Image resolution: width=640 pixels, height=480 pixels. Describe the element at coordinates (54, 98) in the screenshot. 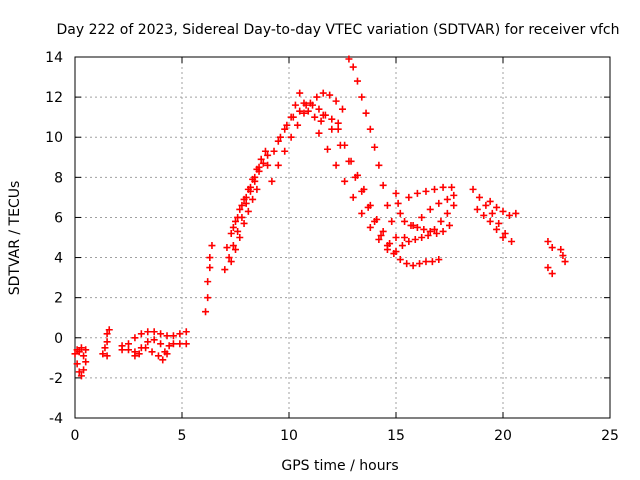

I see `y-tick-label: 12` at that location.